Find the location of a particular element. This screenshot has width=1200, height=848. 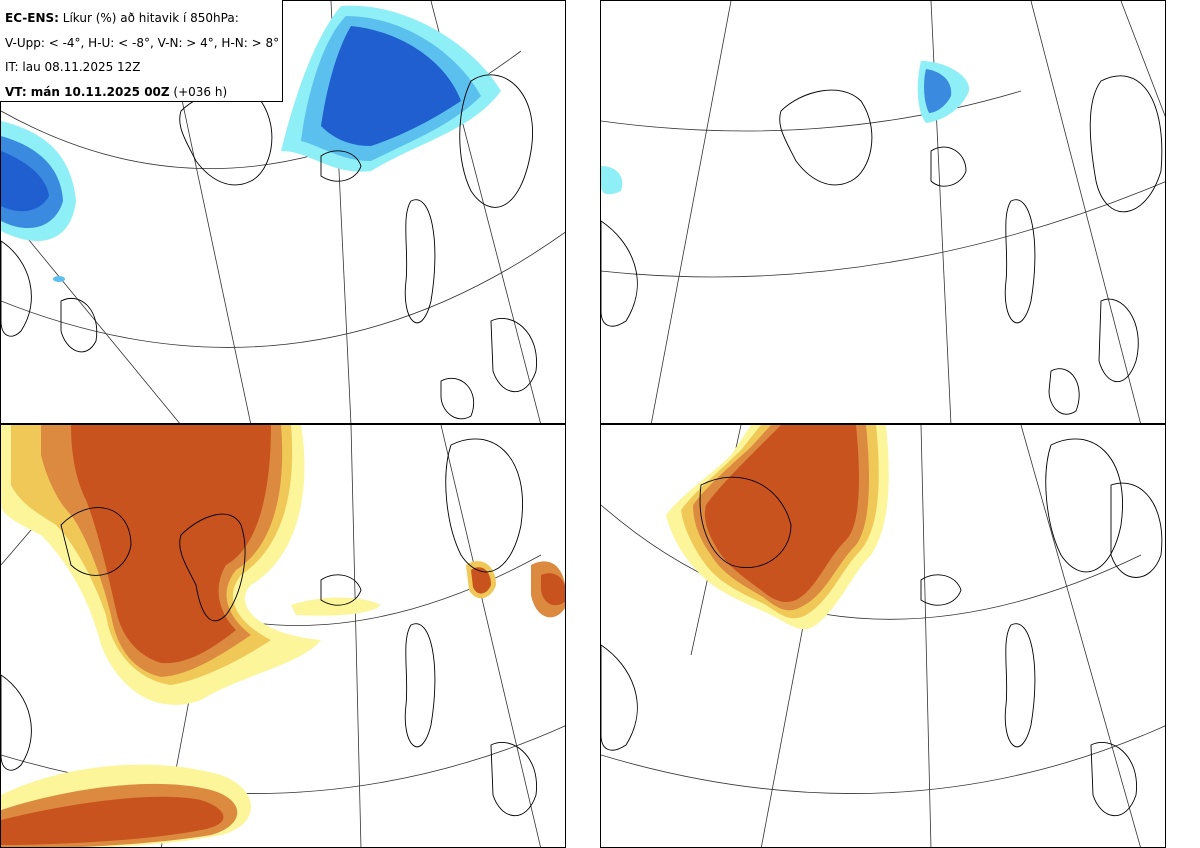

info-title: EC-ENS: Líkur (%) að hitavik í 850hPa: is located at coordinates (122, 18).